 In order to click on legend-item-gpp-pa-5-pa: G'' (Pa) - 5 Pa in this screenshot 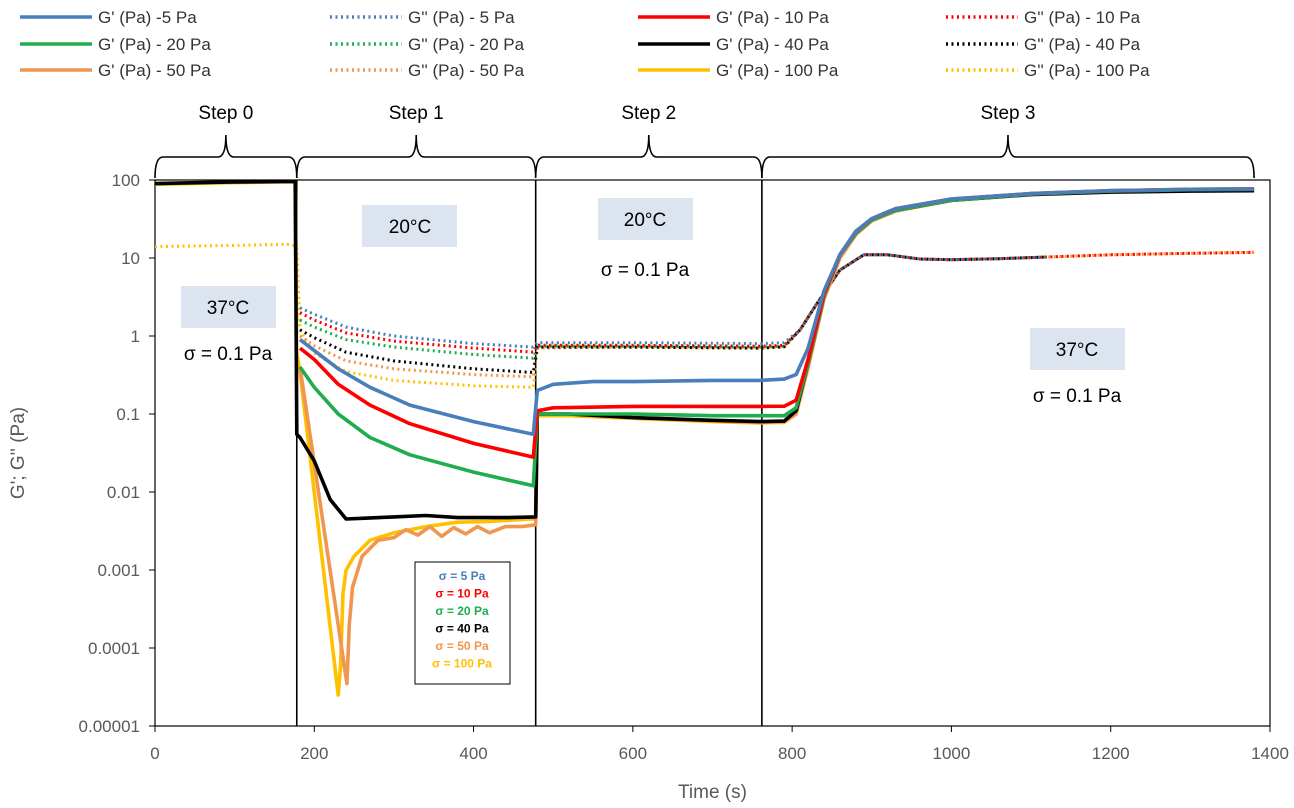, I will do `click(422, 17)`.